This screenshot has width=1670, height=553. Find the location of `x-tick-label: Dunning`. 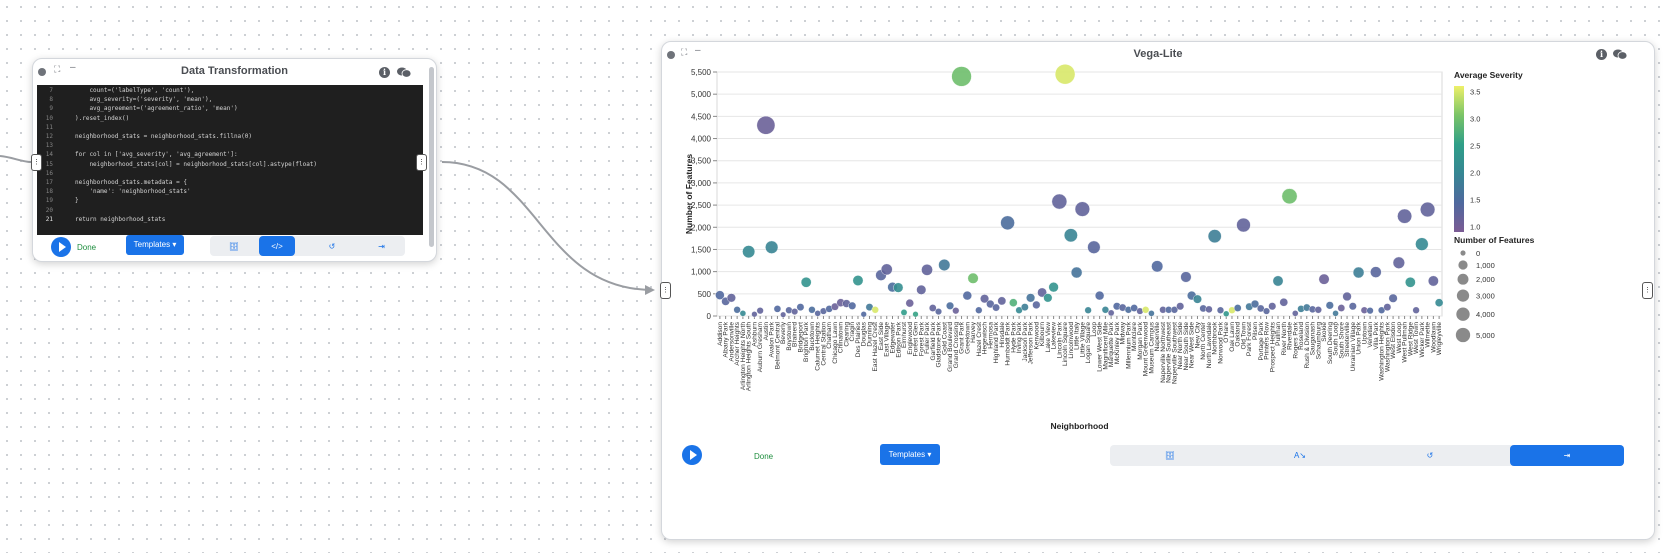

x-tick-label: Dunning is located at coordinates (869, 334).